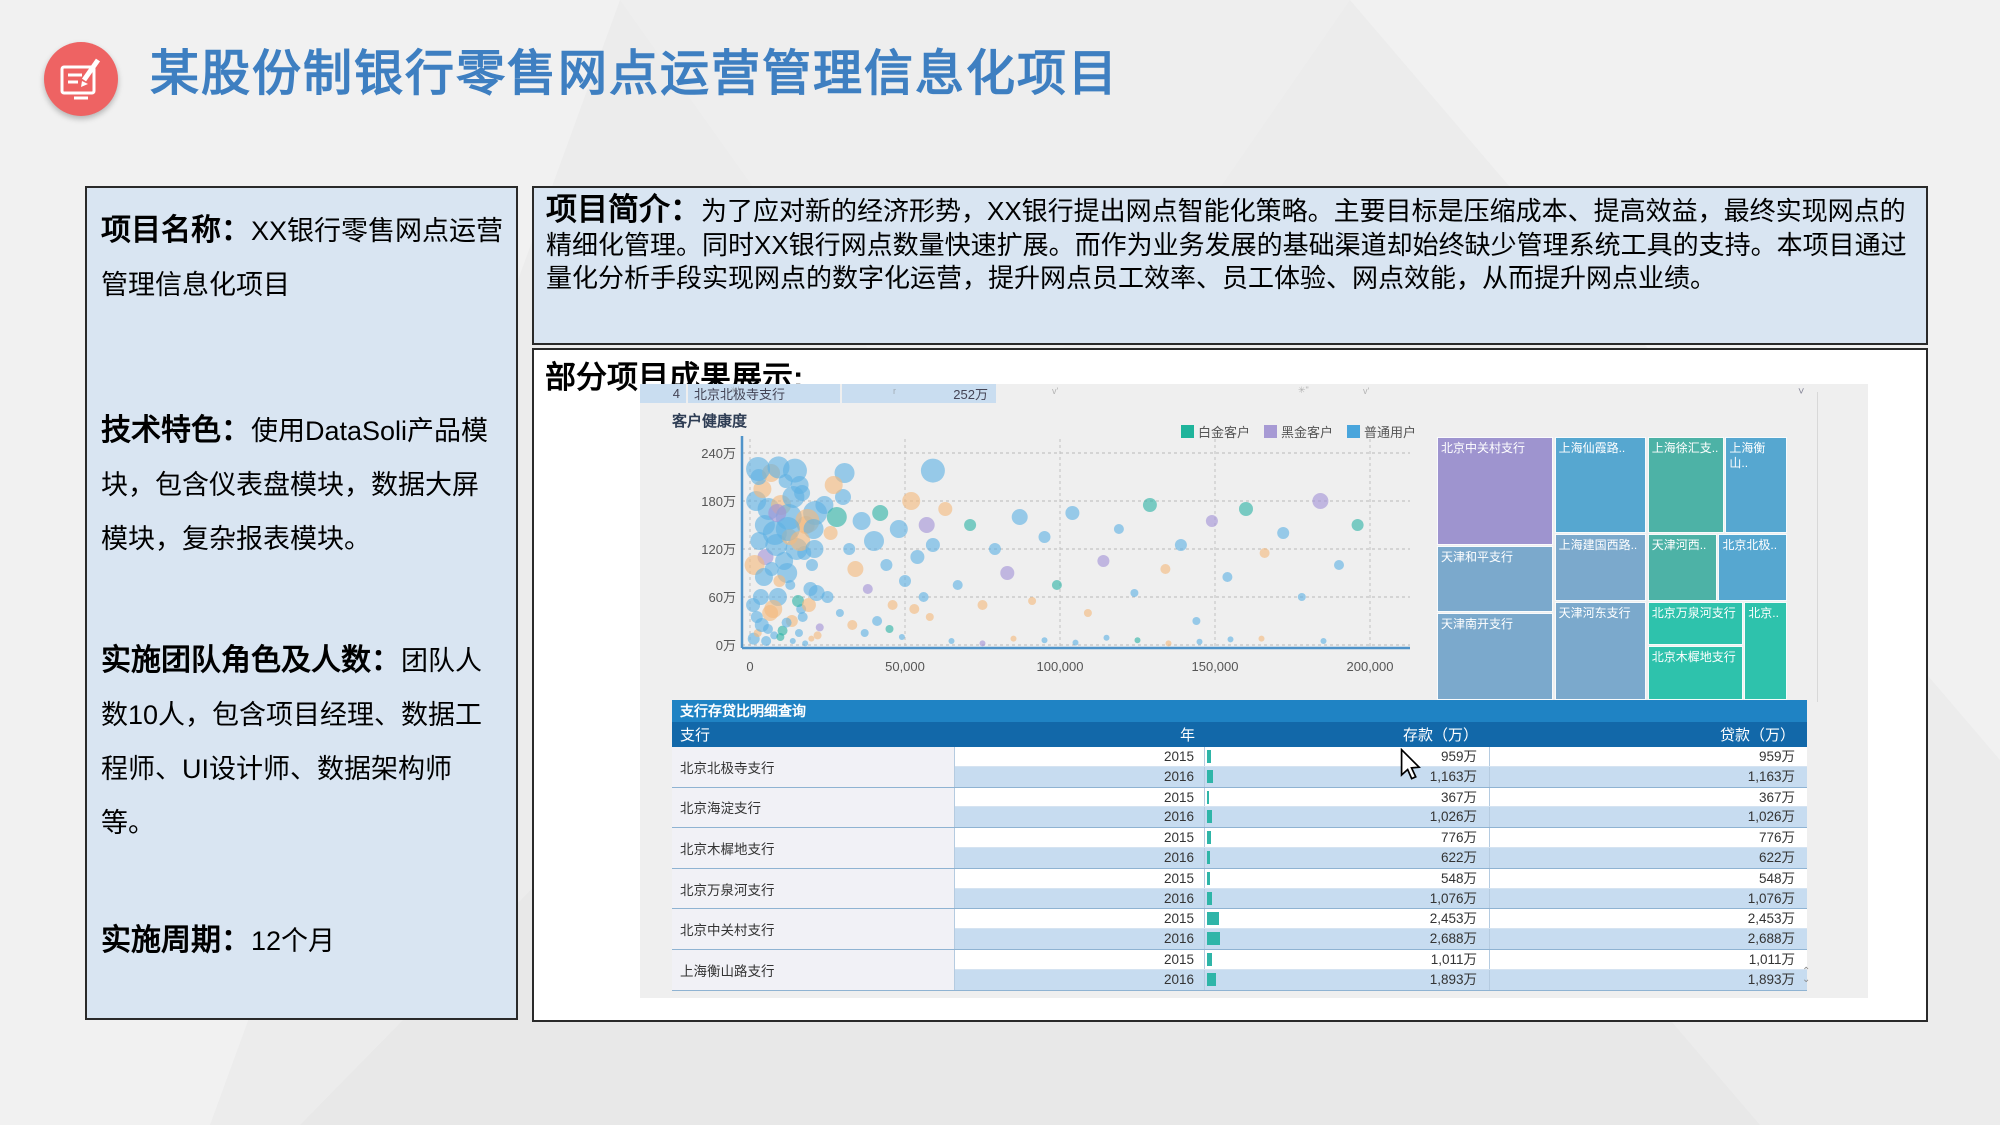  I want to click on bubble-legend: 白金客户 黑金客户 普通用户, so click(1298, 431).